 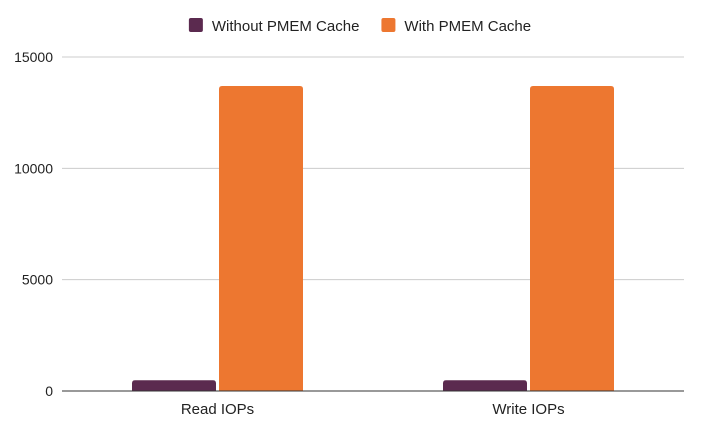 What do you see at coordinates (467, 26) in the screenshot?
I see `legend-label-with-pmem-cache: With PMEM Cache` at bounding box center [467, 26].